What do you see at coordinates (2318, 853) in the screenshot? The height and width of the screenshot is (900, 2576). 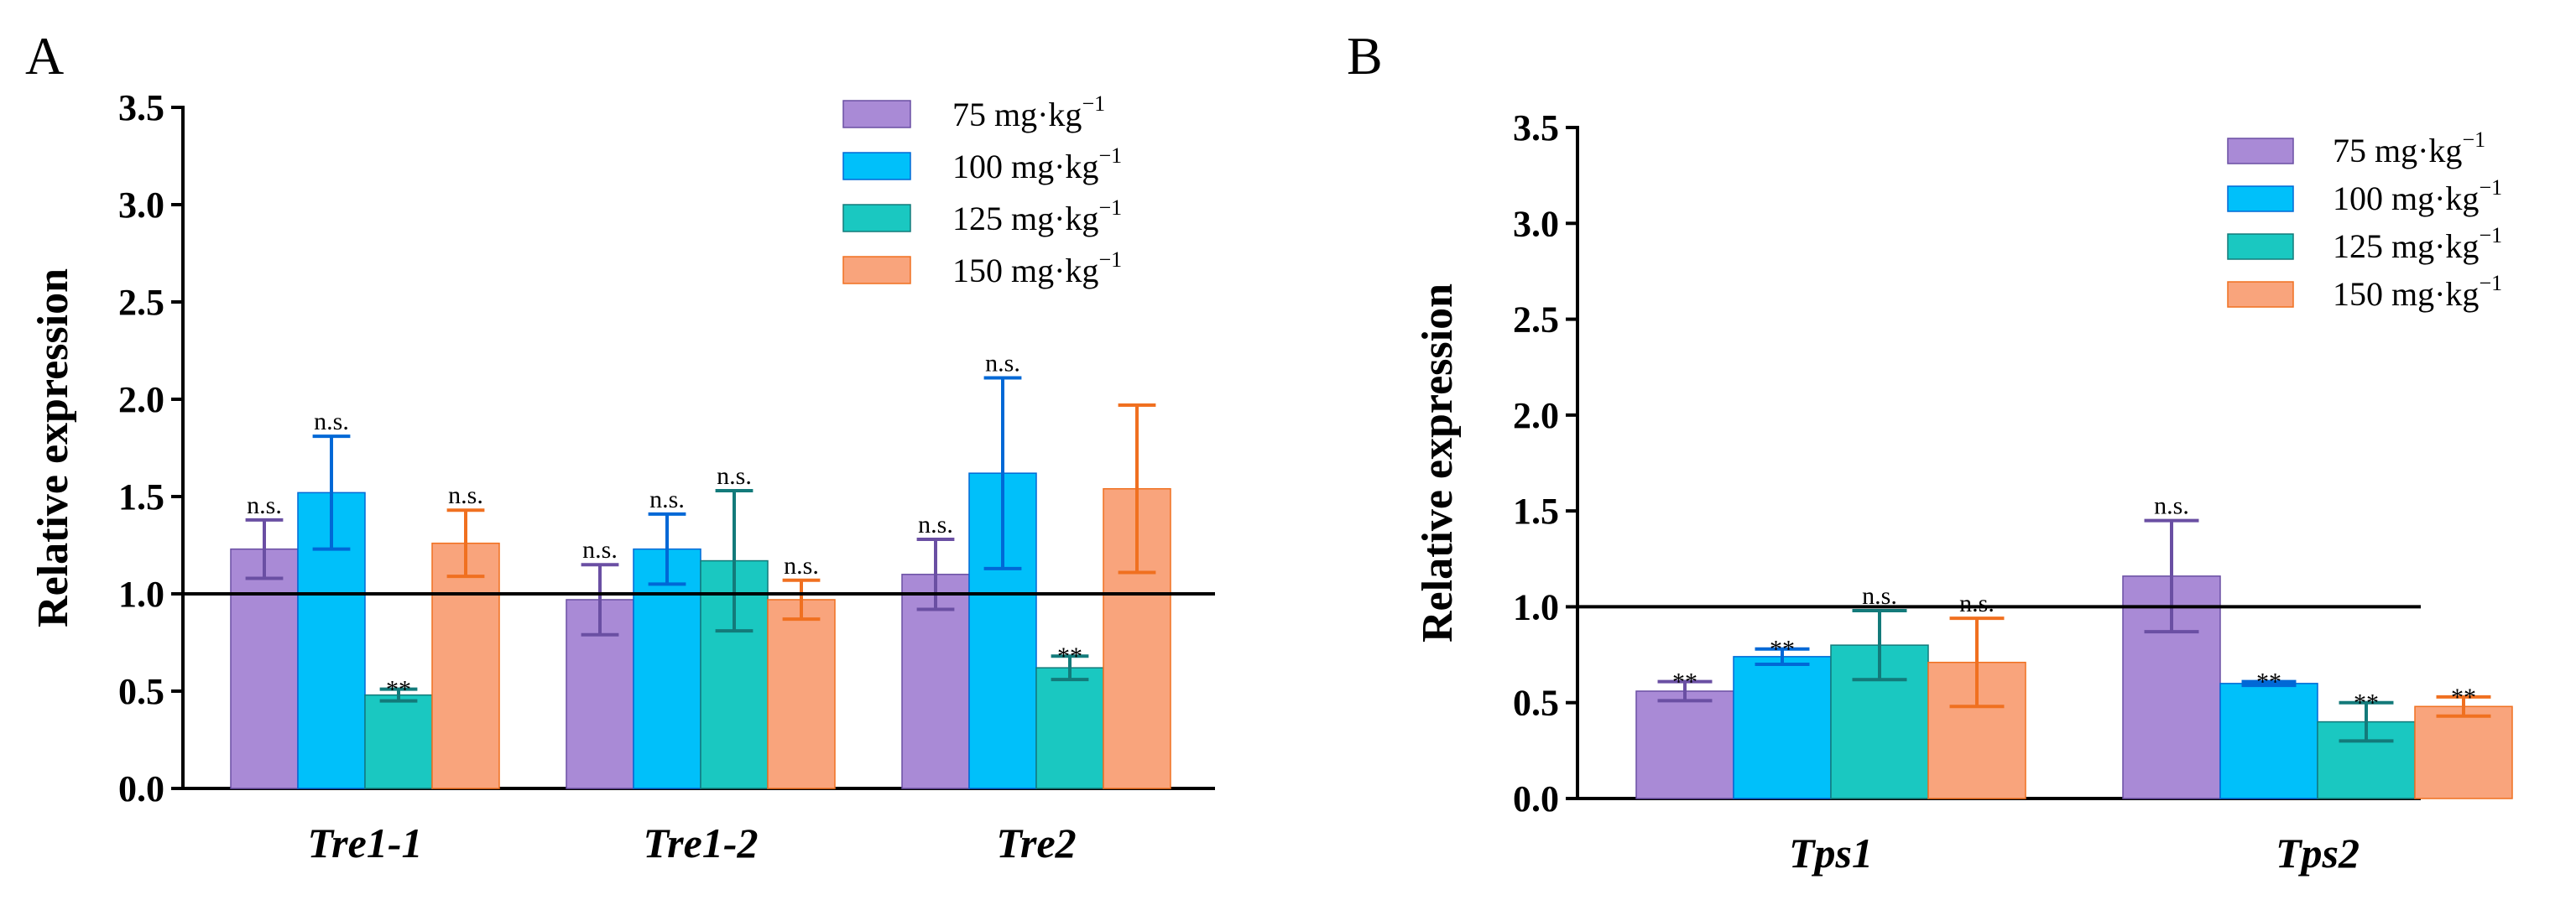 I see `category-label: Tps2` at bounding box center [2318, 853].